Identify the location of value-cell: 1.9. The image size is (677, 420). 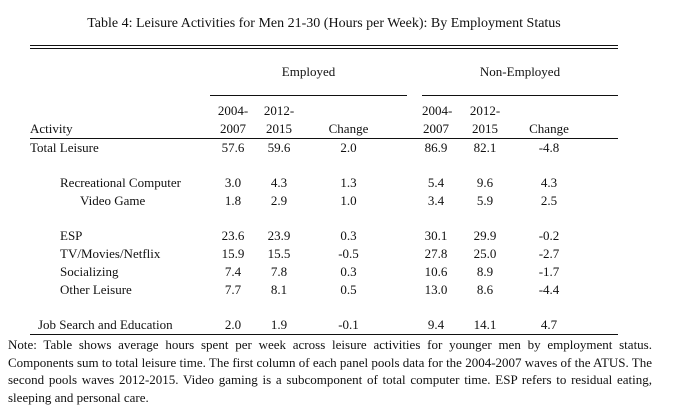
(279, 324).